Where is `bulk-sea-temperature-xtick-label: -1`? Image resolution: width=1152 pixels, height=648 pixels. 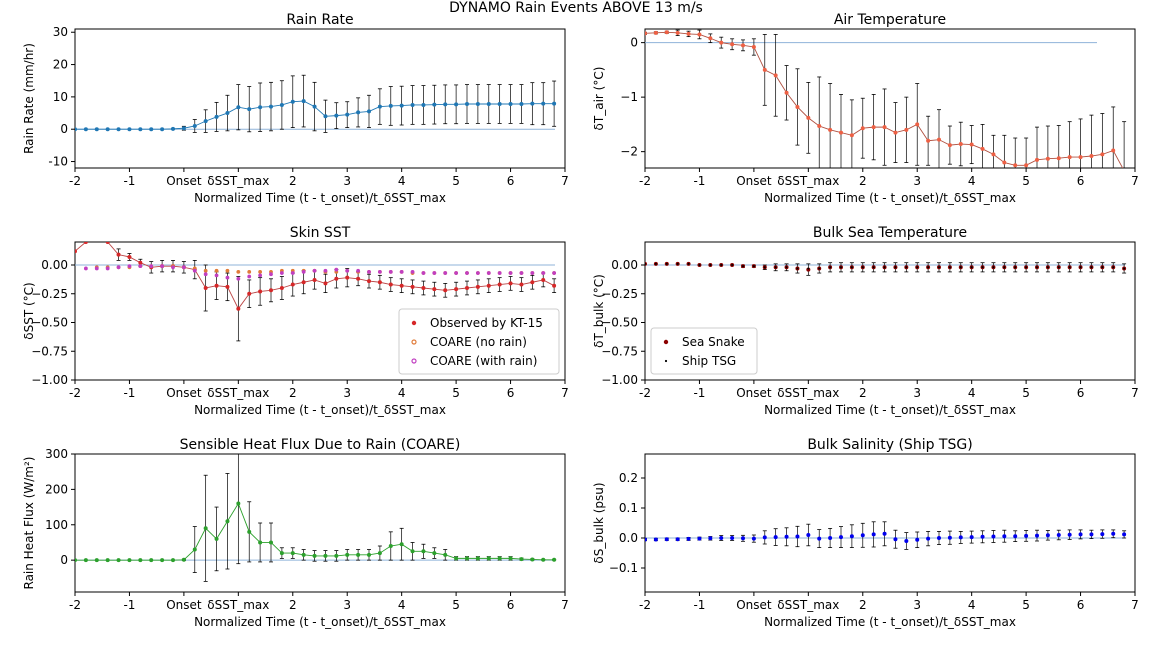 bulk-sea-temperature-xtick-label: -1 is located at coordinates (699, 393).